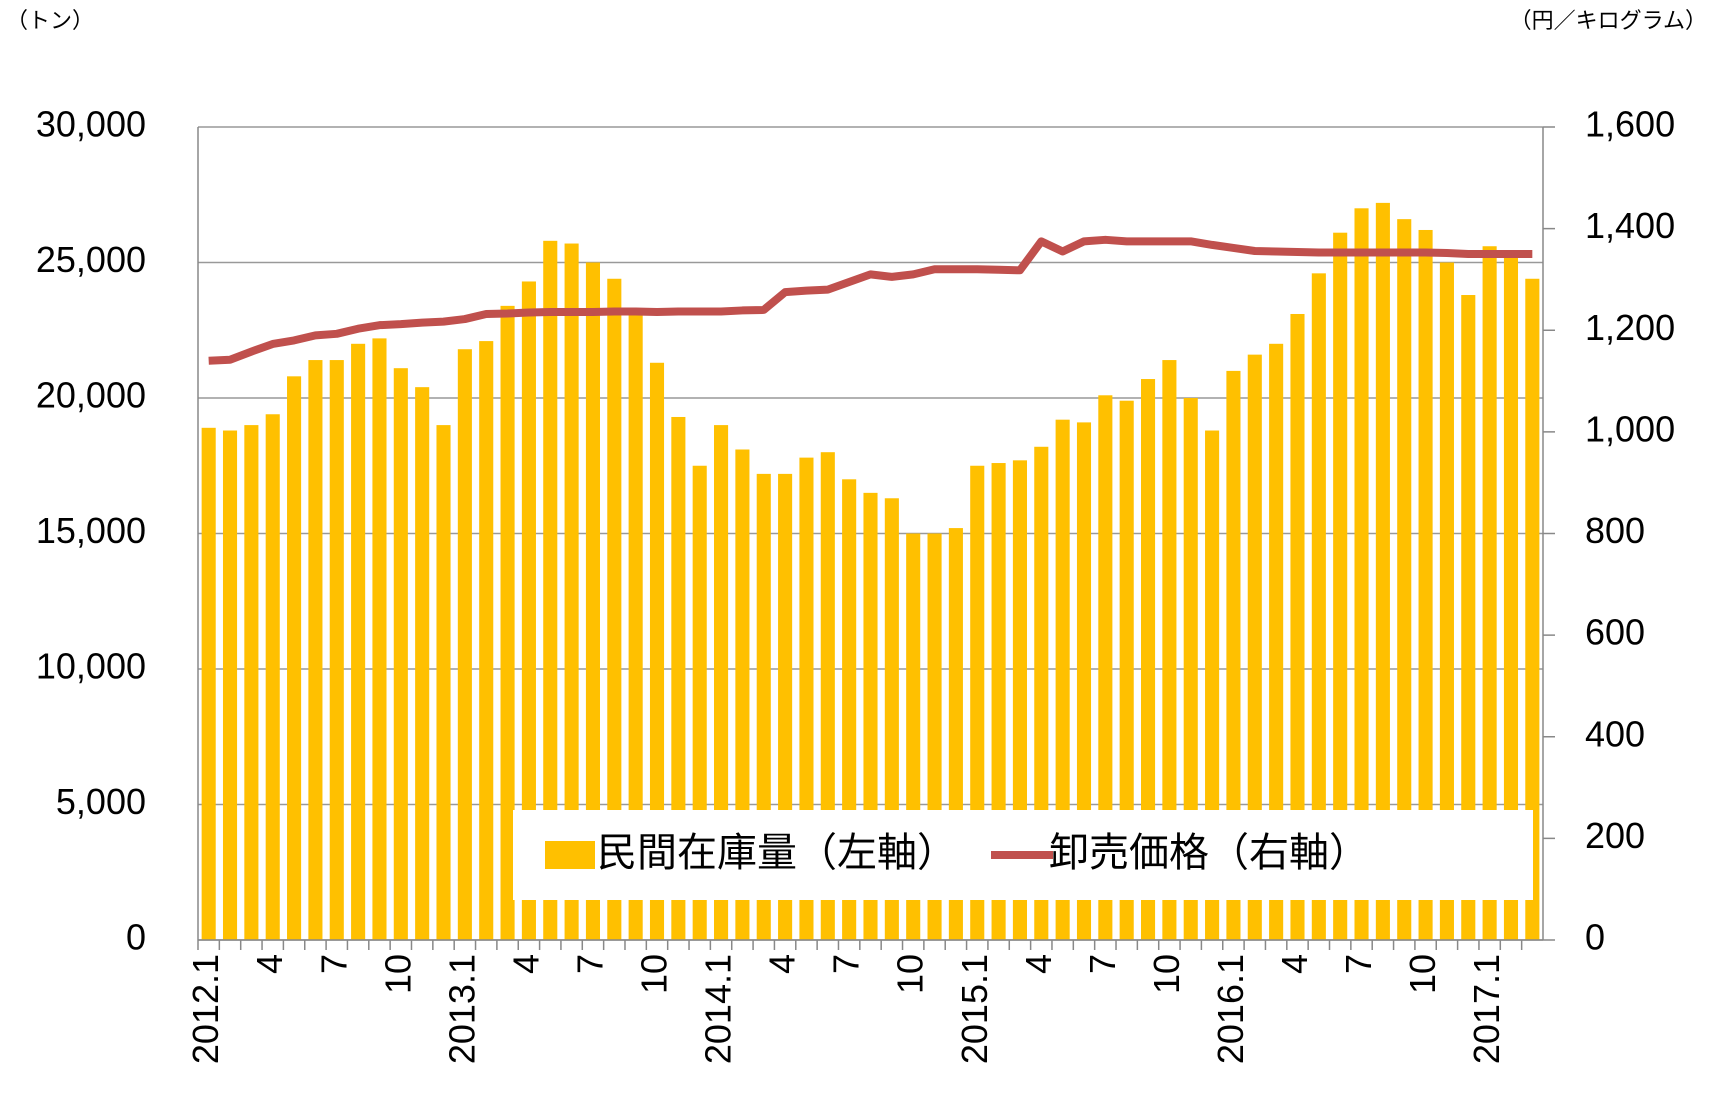  What do you see at coordinates (1230, 1009) in the screenshot?
I see `x-tick-label: 2016.1` at bounding box center [1230, 1009].